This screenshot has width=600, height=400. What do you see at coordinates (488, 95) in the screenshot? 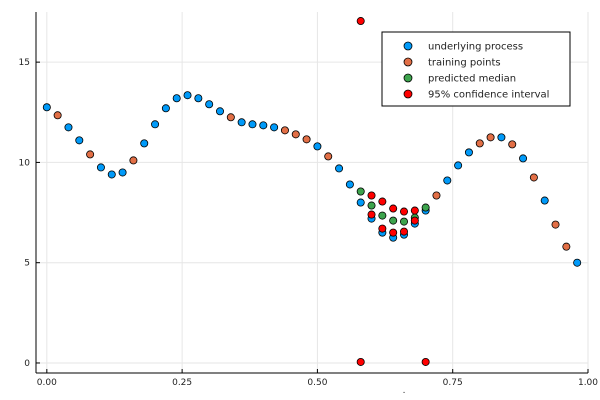
I see `legend-label: 95% confidence interval` at bounding box center [488, 95].